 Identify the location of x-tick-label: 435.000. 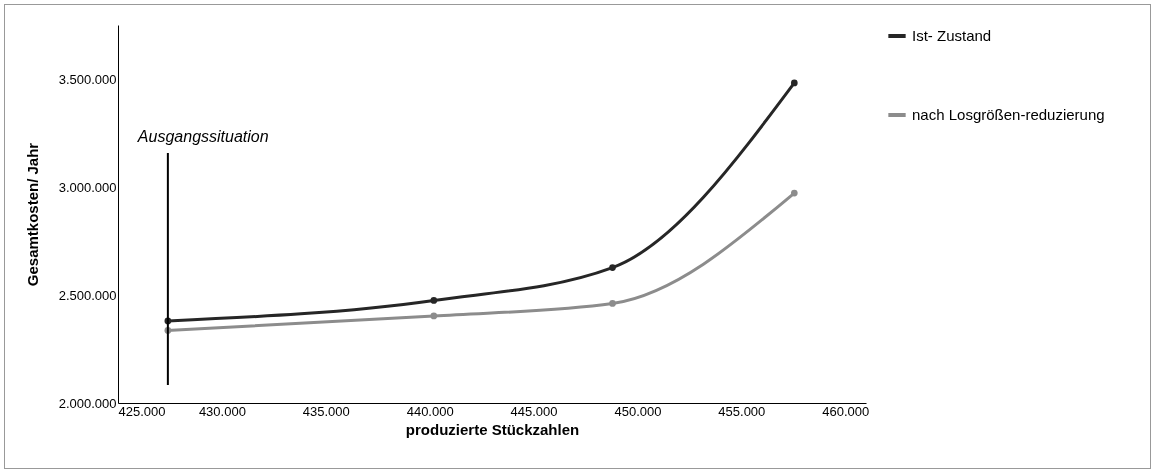
(326, 411).